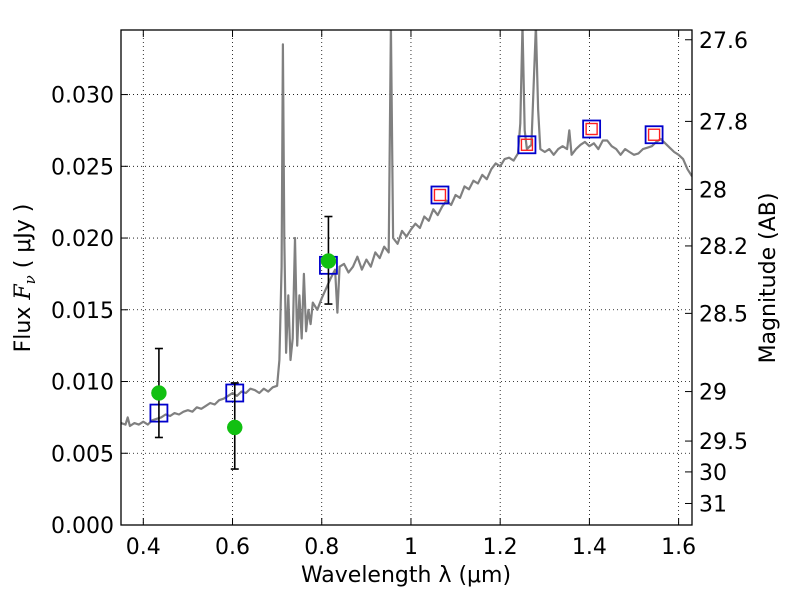  I want to click on y2-tick-label: 28.2, so click(723, 247).